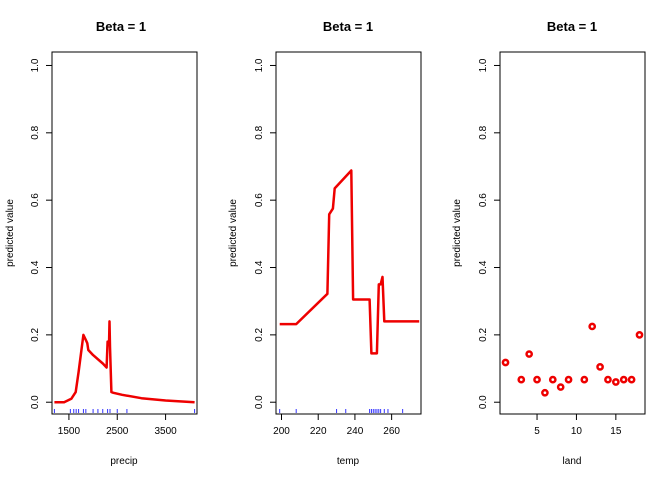  Describe the element at coordinates (124, 461) in the screenshot. I see `x-axis-label: precip` at that location.